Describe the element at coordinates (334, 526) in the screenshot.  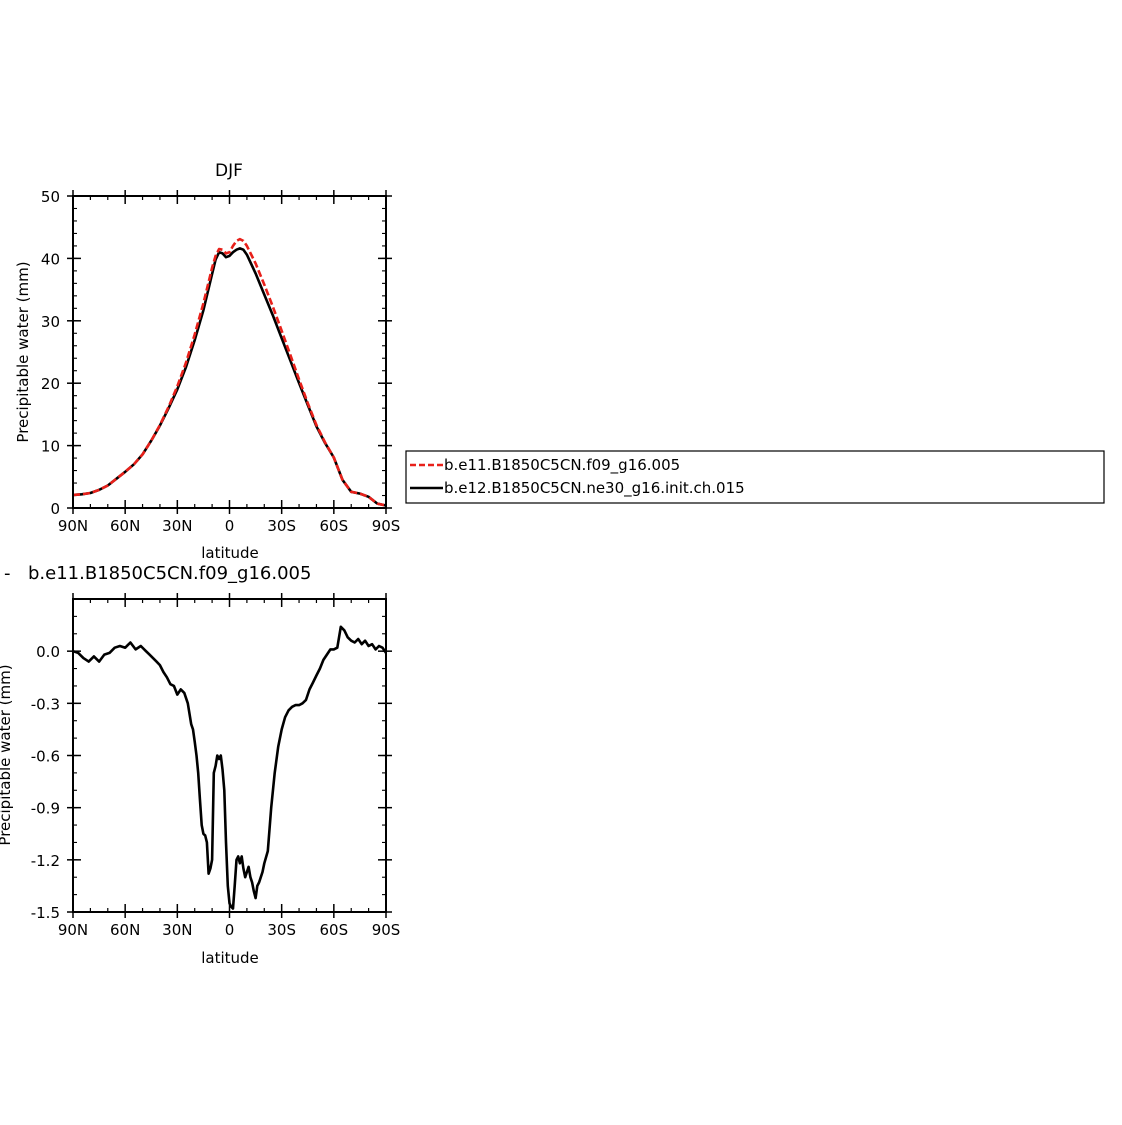
I see `top-x-tick-label: 60S` at that location.